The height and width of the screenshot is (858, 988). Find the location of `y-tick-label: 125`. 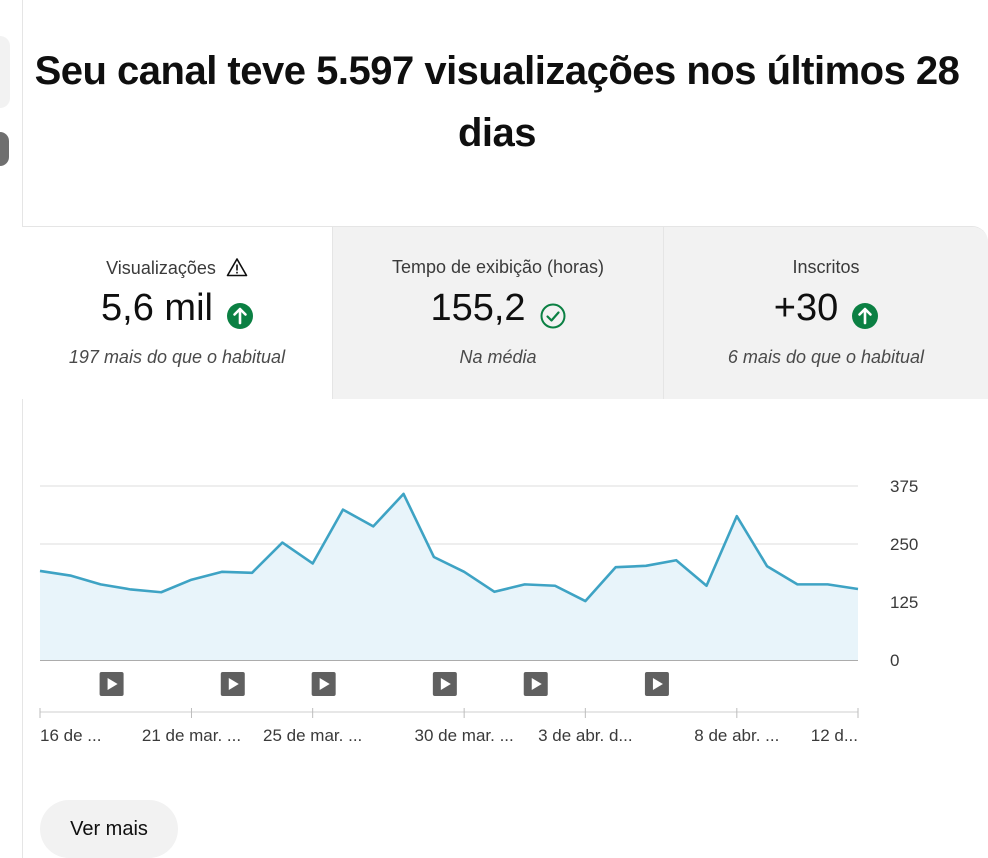

y-tick-label: 125 is located at coordinates (904, 602).